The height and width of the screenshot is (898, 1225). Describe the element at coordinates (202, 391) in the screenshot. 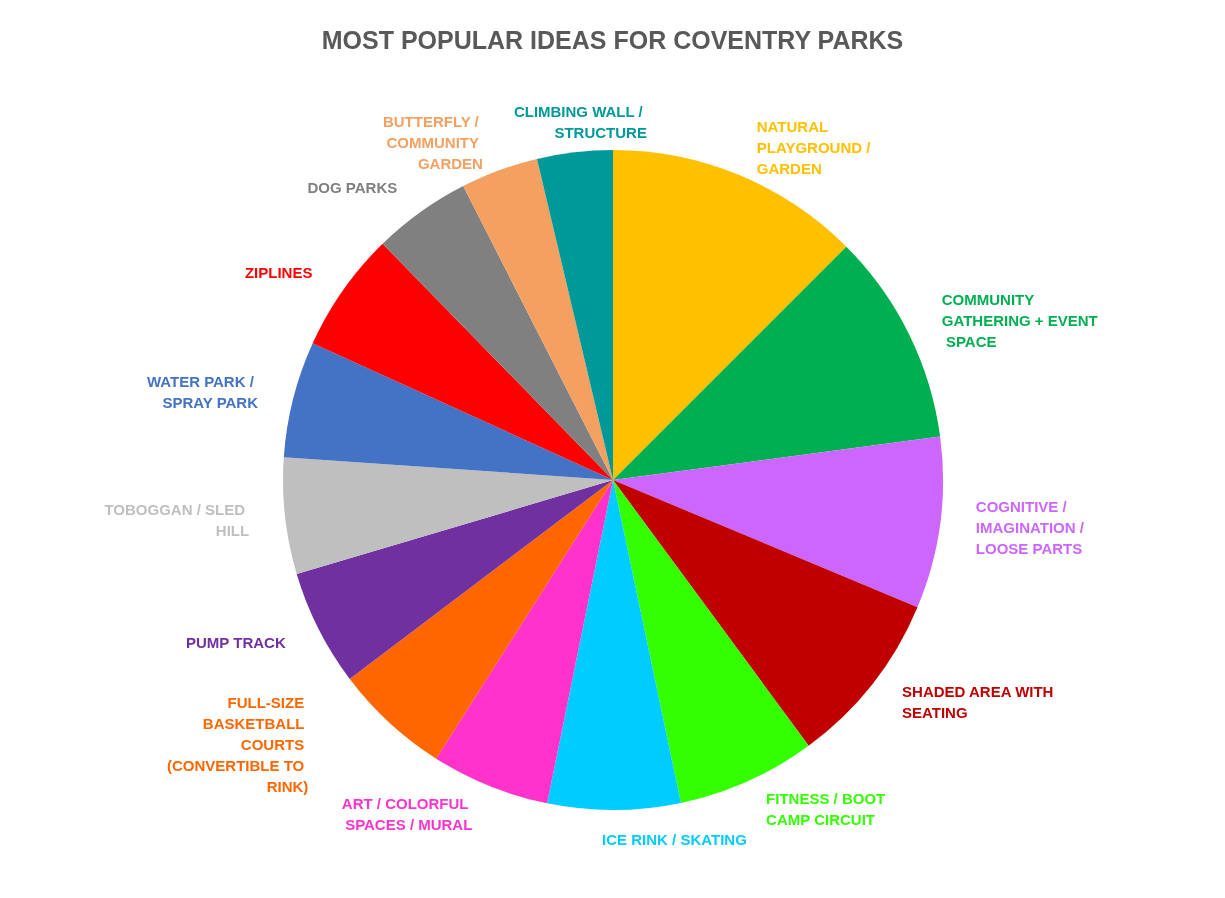

I see `slice-label: WATER PARK / SPRAY PARK` at that location.